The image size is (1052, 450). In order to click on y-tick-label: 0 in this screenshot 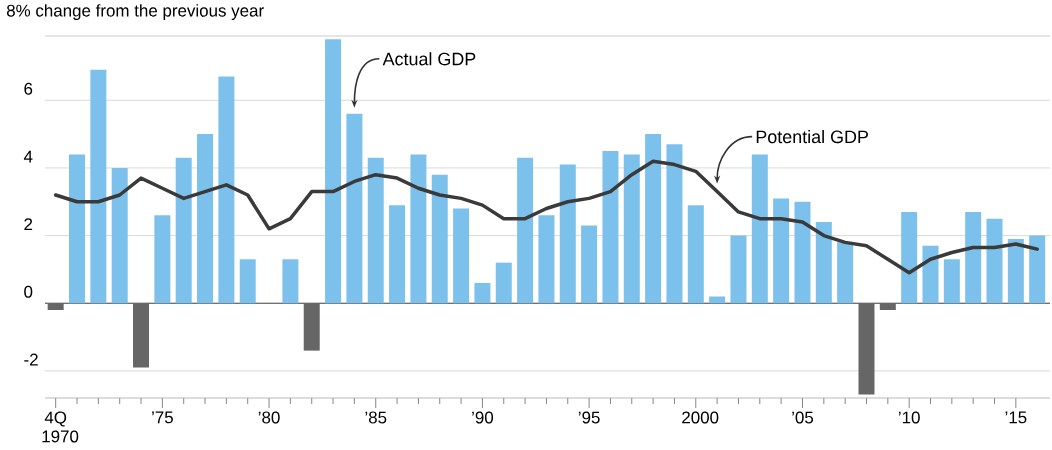, I will do `click(28, 291)`.